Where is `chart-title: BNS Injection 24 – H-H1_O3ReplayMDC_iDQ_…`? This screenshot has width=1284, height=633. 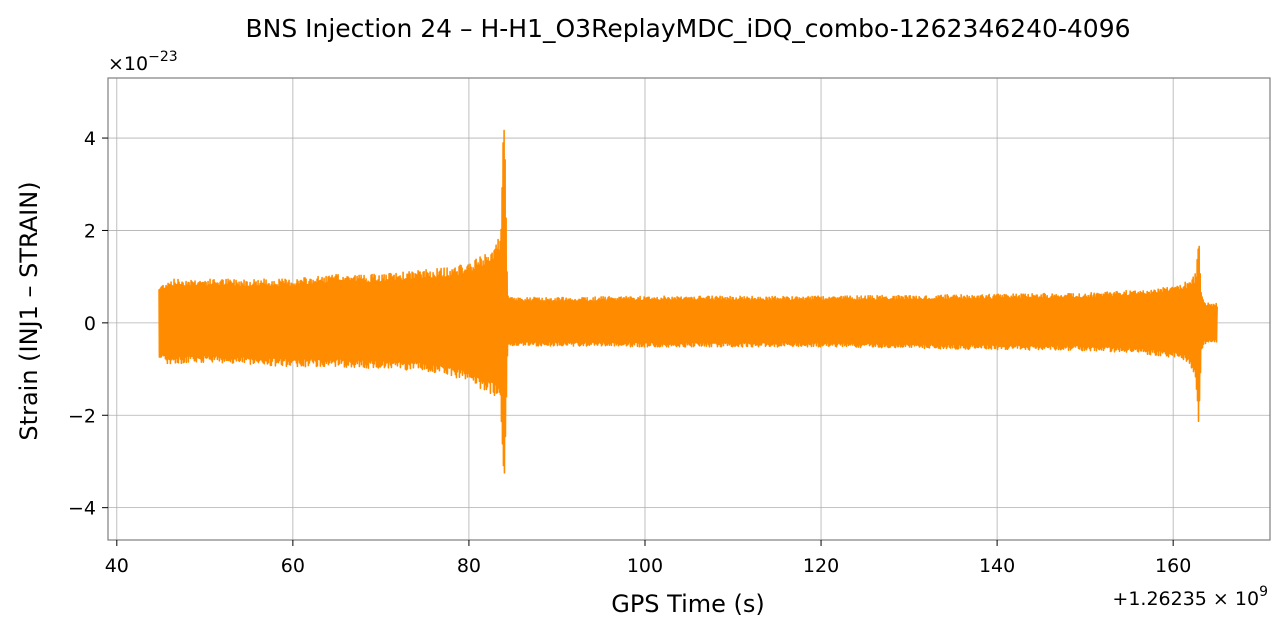 chart-title: BNS Injection 24 – H-H1_O3ReplayMDC_iDQ_… is located at coordinates (687, 28).